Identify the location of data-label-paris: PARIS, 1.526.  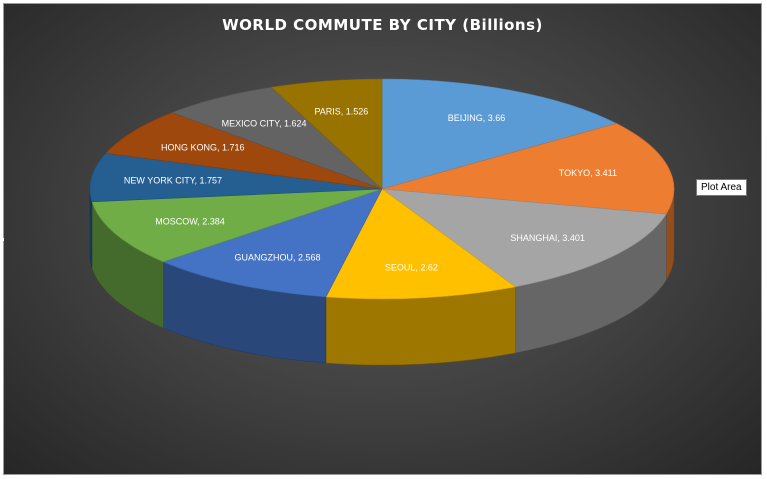
(341, 111).